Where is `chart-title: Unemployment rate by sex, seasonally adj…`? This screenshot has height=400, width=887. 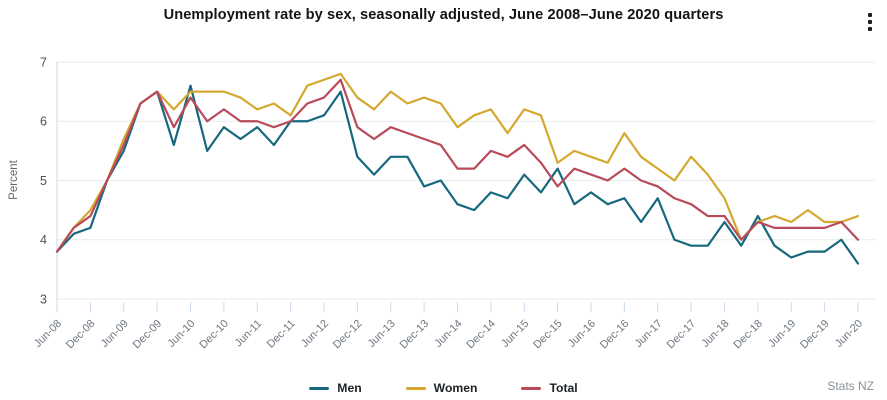
chart-title: Unemployment rate by sex, seasonally adj… is located at coordinates (443, 15).